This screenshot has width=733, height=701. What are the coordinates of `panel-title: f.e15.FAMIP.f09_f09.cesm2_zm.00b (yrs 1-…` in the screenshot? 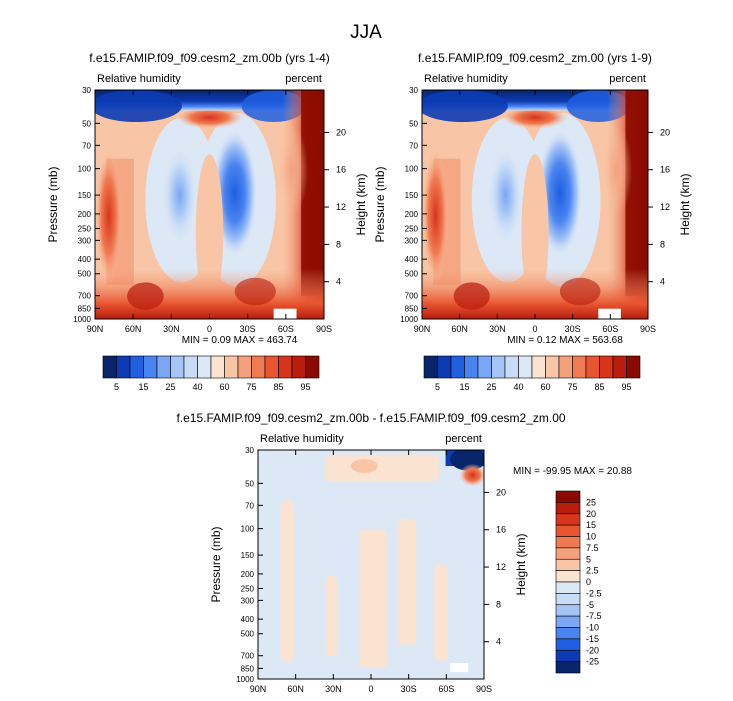 It's located at (209, 58).